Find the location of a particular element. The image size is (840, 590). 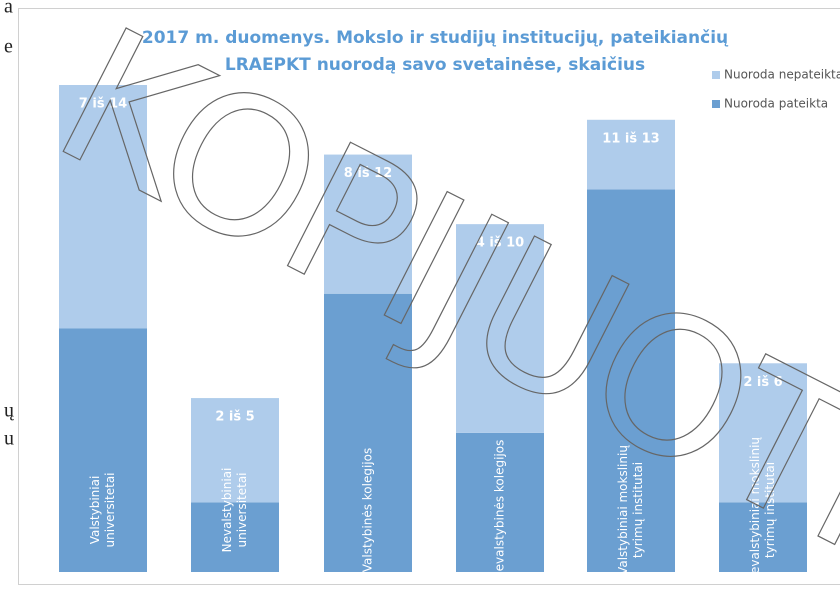

bar-label: 4 iš 10 is located at coordinates (500, 243).